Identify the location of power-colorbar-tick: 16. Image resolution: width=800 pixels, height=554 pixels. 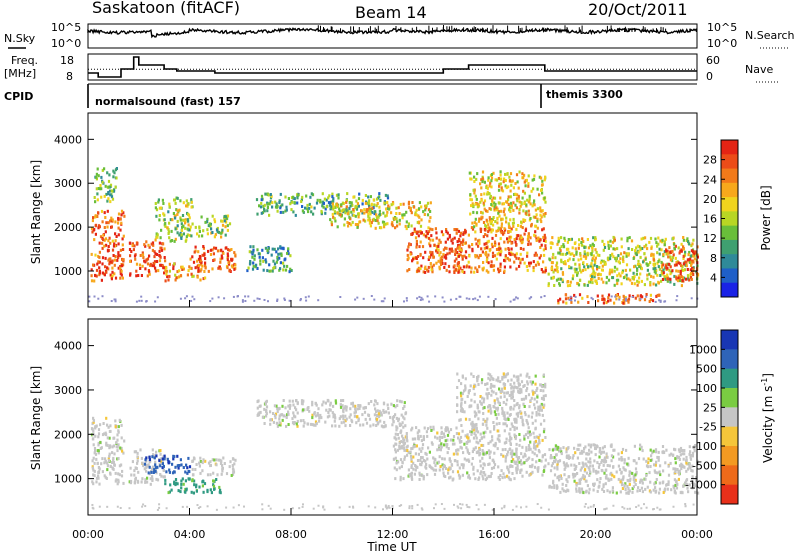
(710, 219).